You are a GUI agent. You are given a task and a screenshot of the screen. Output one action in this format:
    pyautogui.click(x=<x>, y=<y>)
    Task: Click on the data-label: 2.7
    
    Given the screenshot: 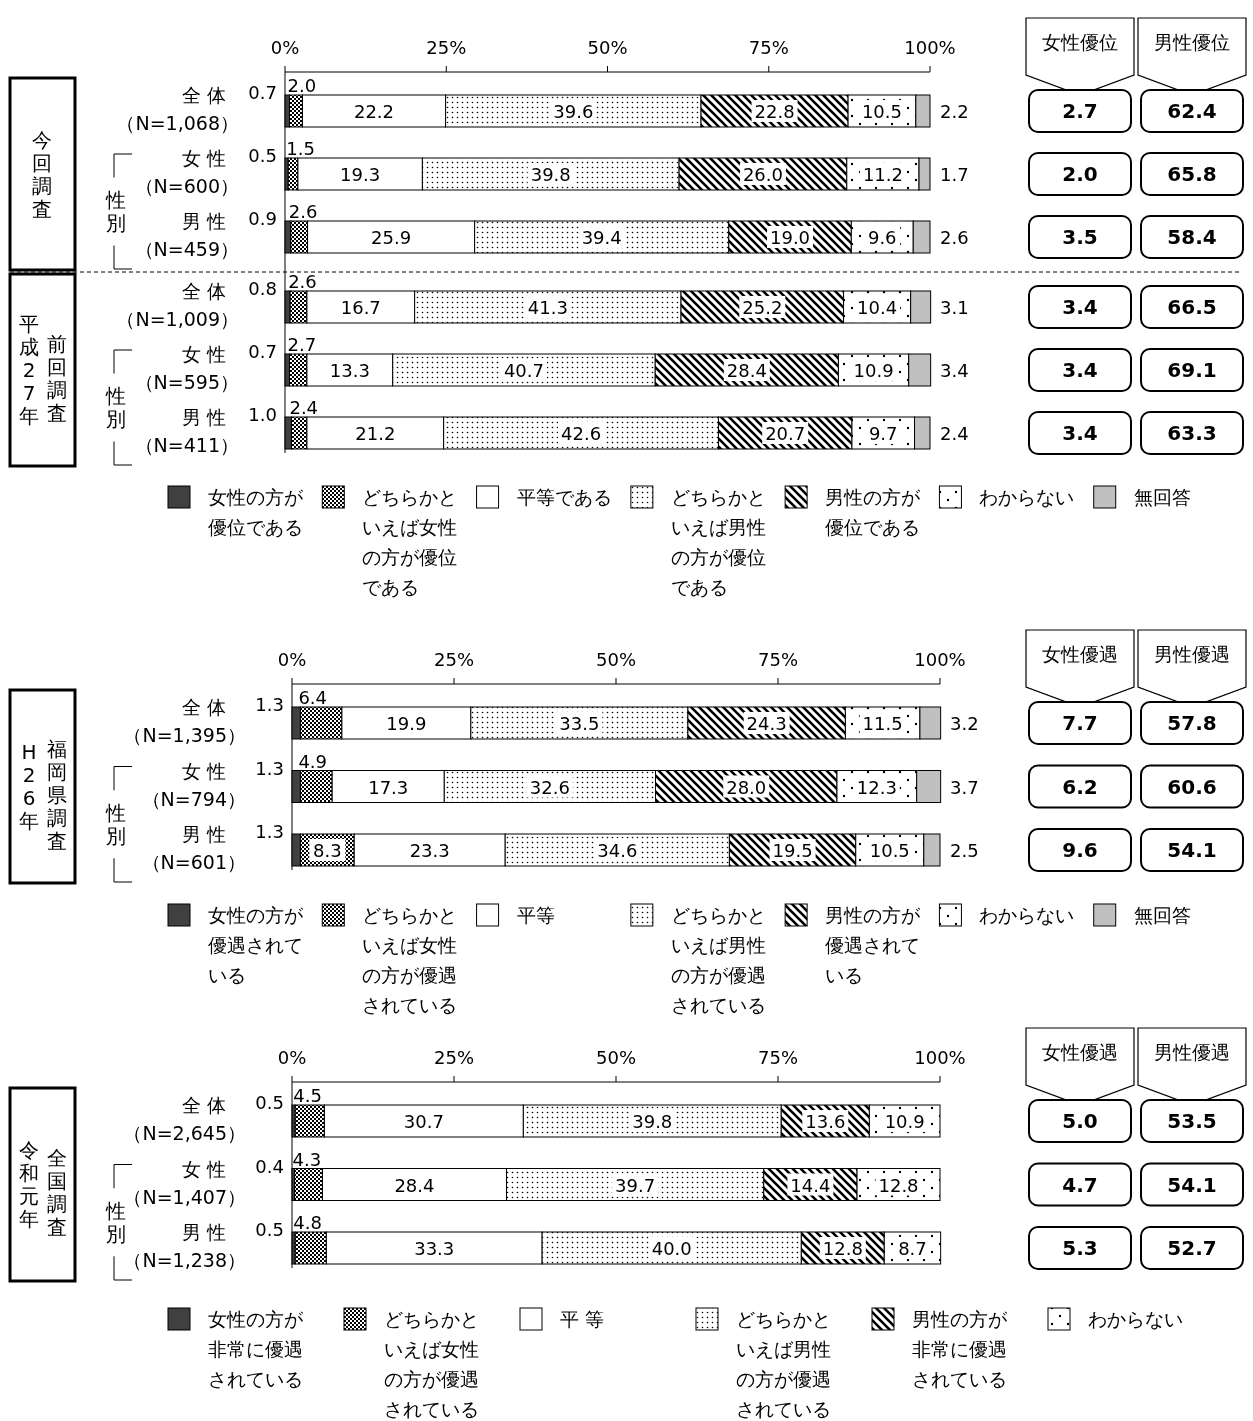 What is the action you would take?
    pyautogui.click(x=302, y=344)
    